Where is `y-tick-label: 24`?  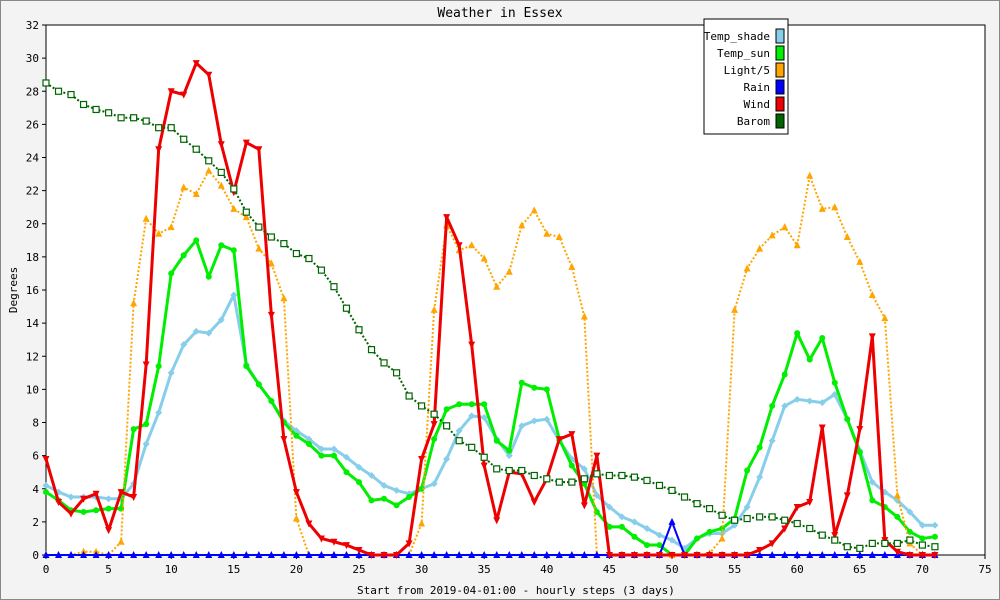
y-tick-label: 24 is located at coordinates (33, 158).